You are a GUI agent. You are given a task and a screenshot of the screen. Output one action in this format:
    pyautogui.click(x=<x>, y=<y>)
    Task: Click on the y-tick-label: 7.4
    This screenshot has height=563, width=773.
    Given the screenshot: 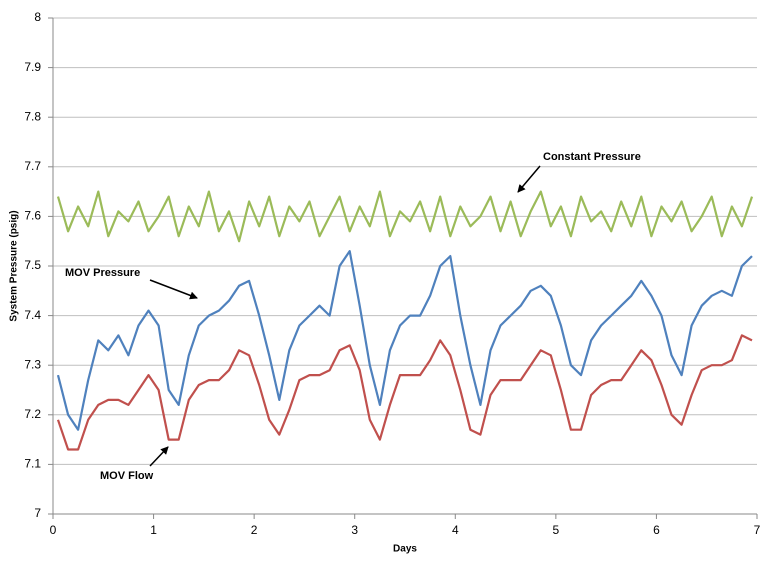 What is the action you would take?
    pyautogui.click(x=32, y=315)
    